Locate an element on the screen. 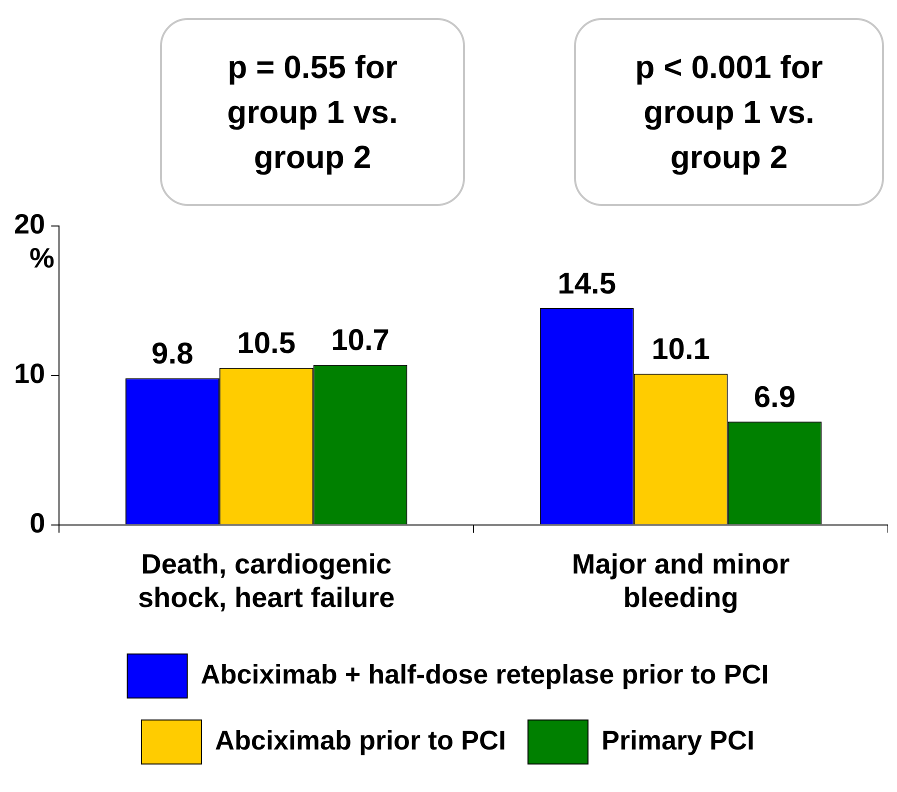 The height and width of the screenshot is (792, 897). data-label: 10.1 is located at coordinates (681, 349).